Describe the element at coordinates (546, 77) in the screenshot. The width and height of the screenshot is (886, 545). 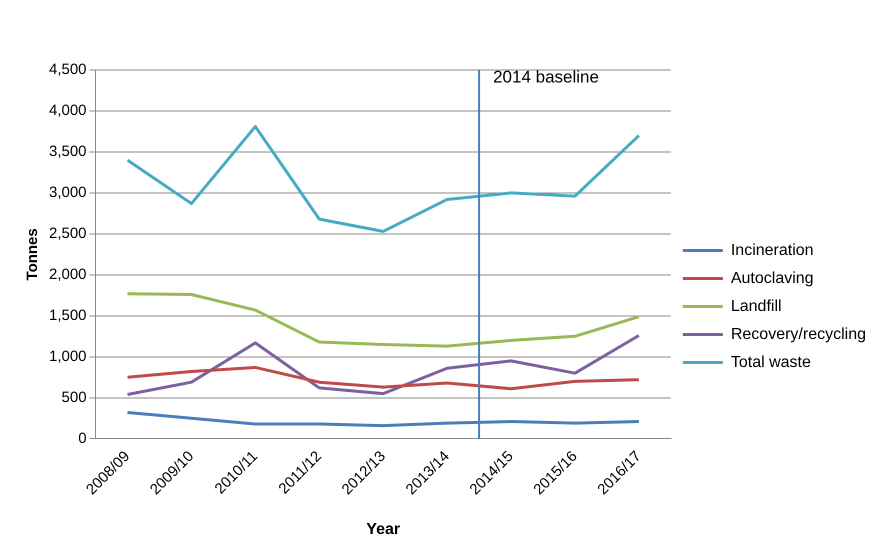
I see `ref-line-label: 2014 baseline` at that location.